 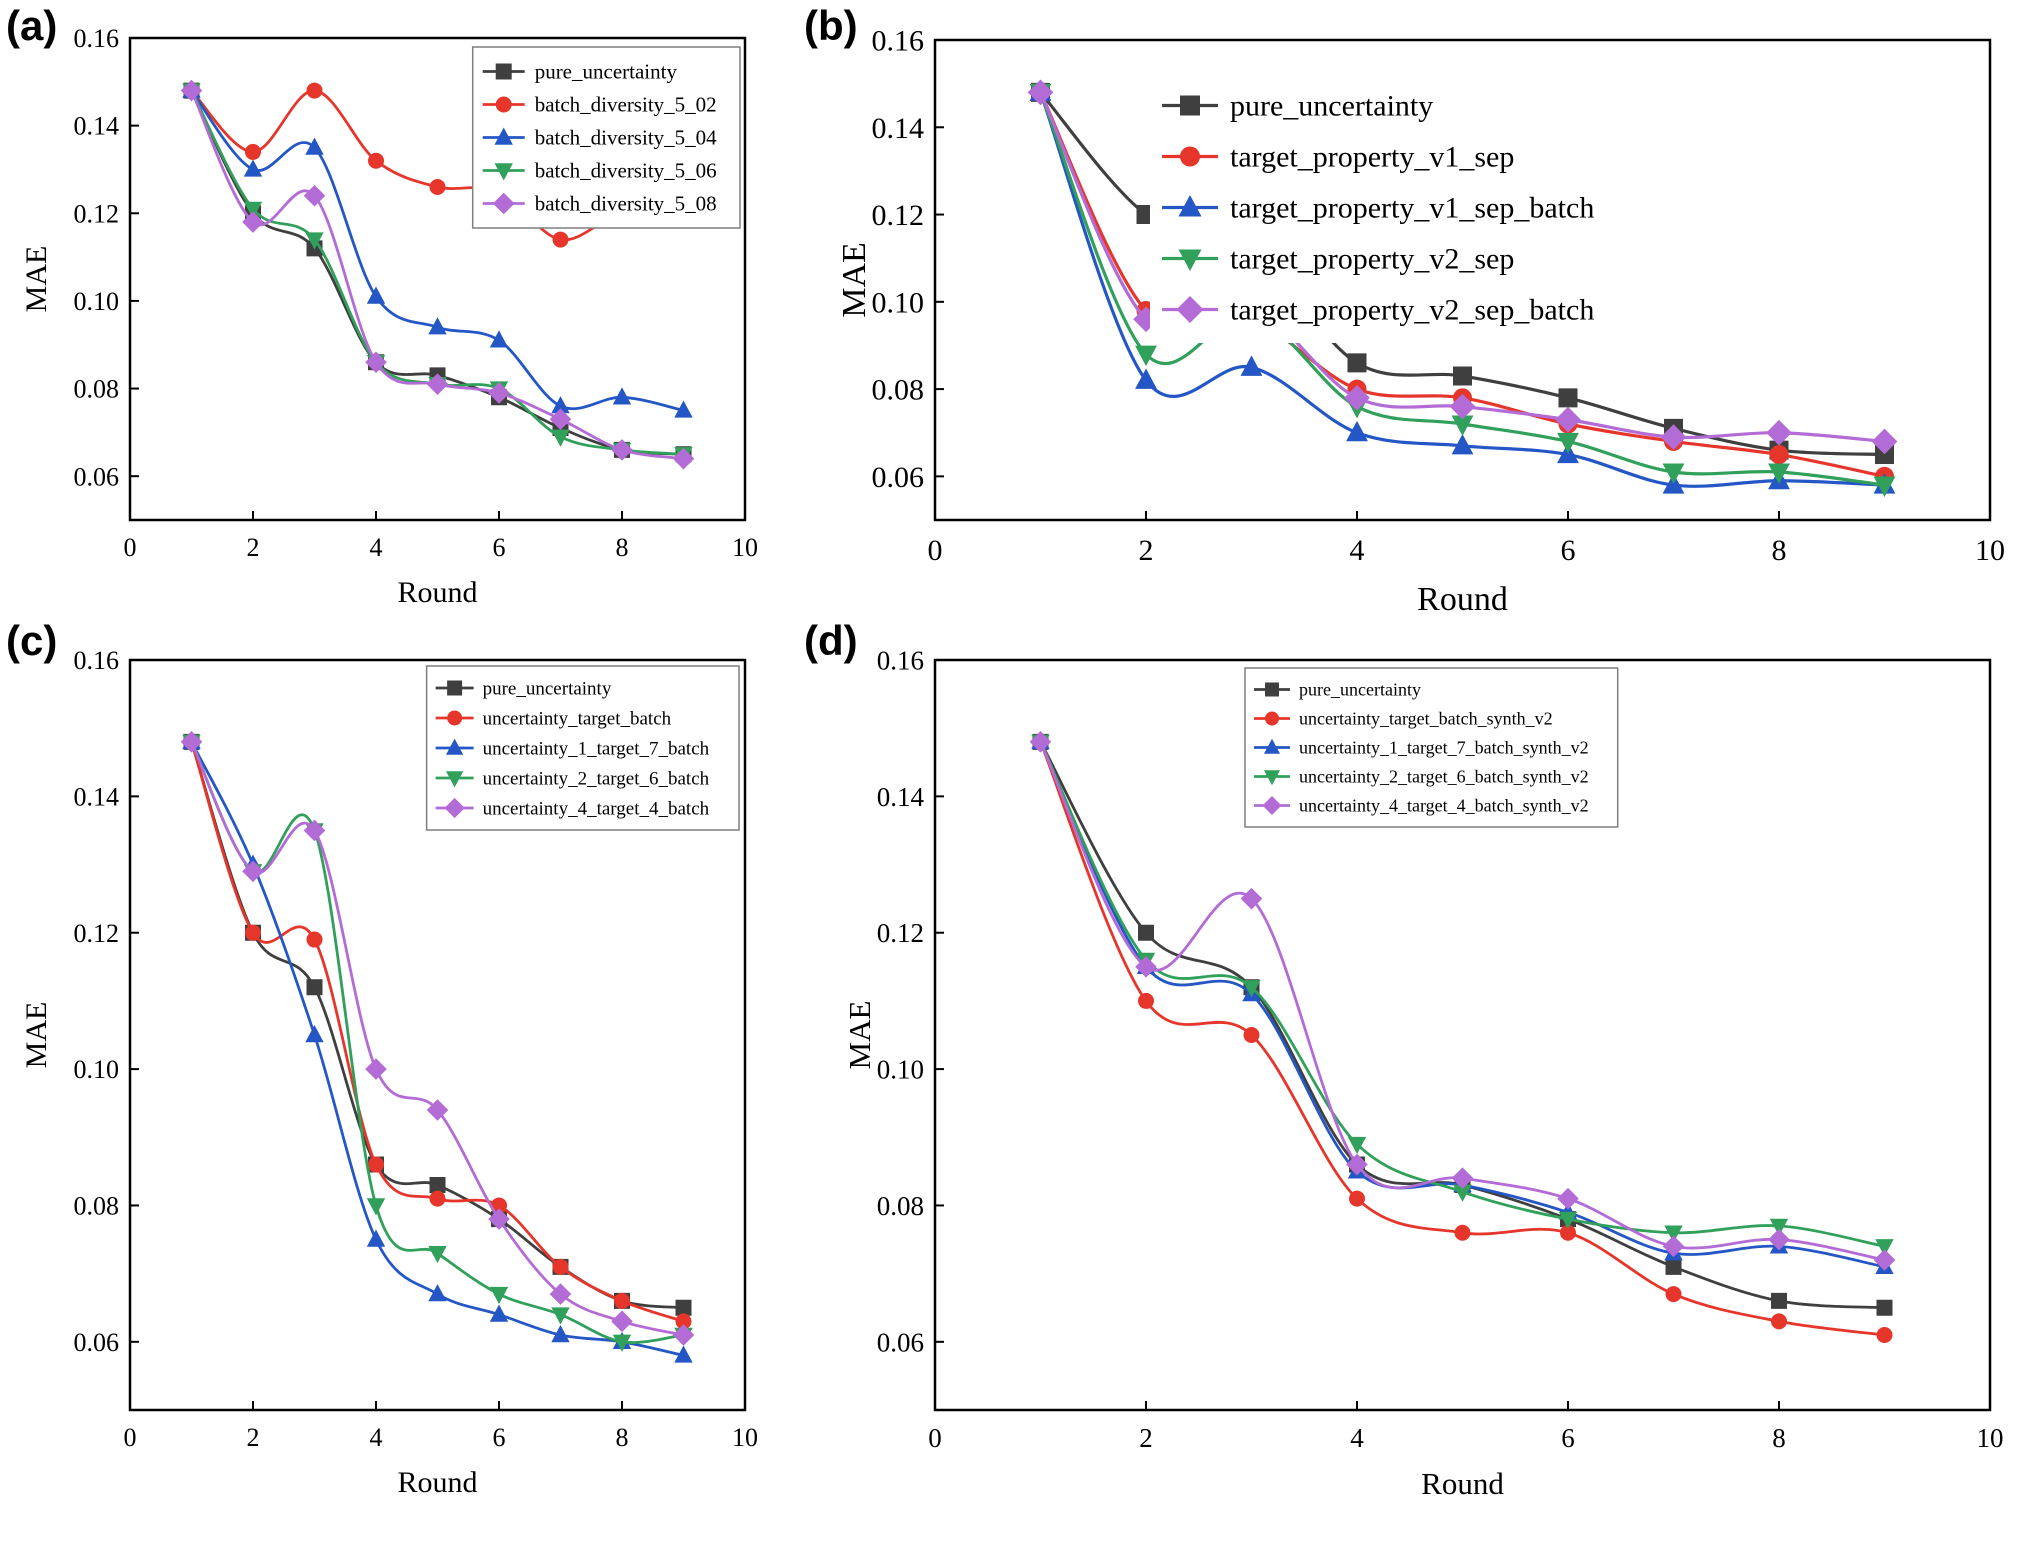 I want to click on x-axis-label: Round, so click(x=1462, y=1483).